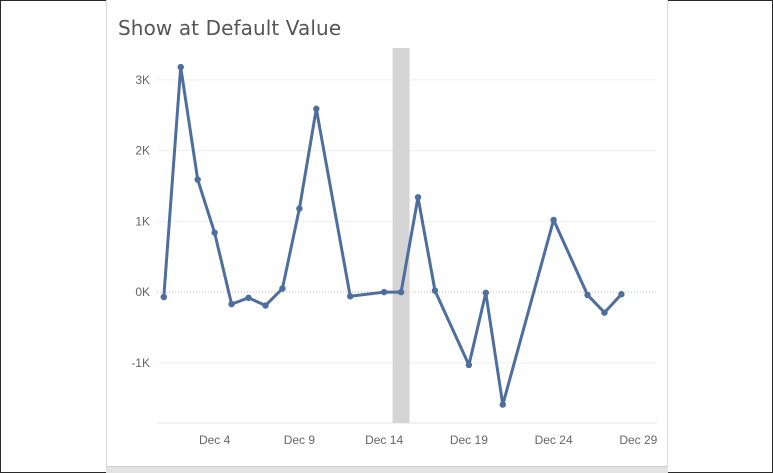 The width and height of the screenshot is (773, 473). Describe the element at coordinates (230, 28) in the screenshot. I see `chart-title: Show at Default Value` at that location.